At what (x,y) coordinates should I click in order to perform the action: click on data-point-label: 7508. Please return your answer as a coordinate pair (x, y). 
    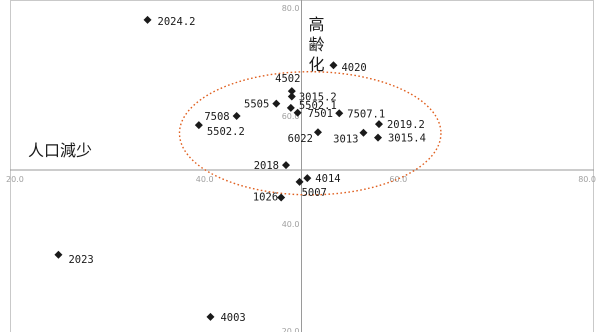
    Looking at the image, I should click on (216, 117).